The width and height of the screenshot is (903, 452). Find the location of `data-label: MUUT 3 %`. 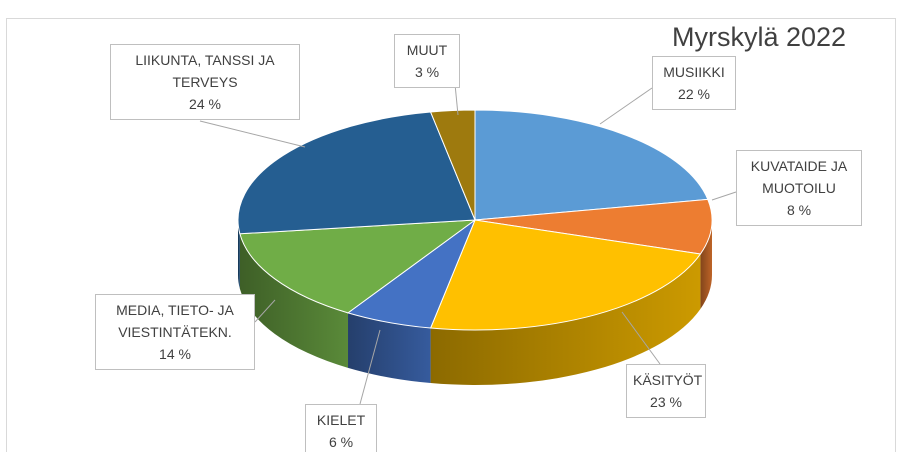

data-label: MUUT 3 % is located at coordinates (427, 61).